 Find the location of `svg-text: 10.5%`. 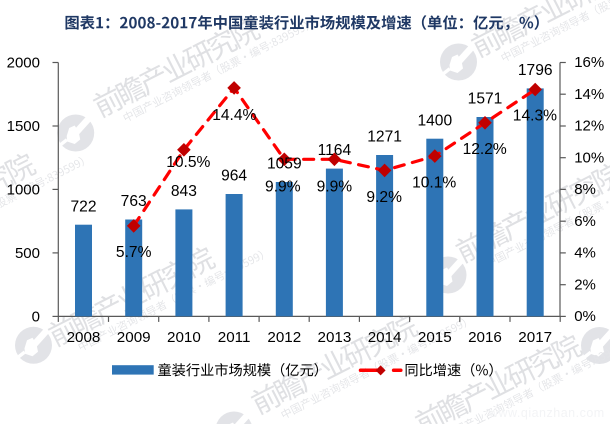

svg-text: 10.5% is located at coordinates (188, 162).